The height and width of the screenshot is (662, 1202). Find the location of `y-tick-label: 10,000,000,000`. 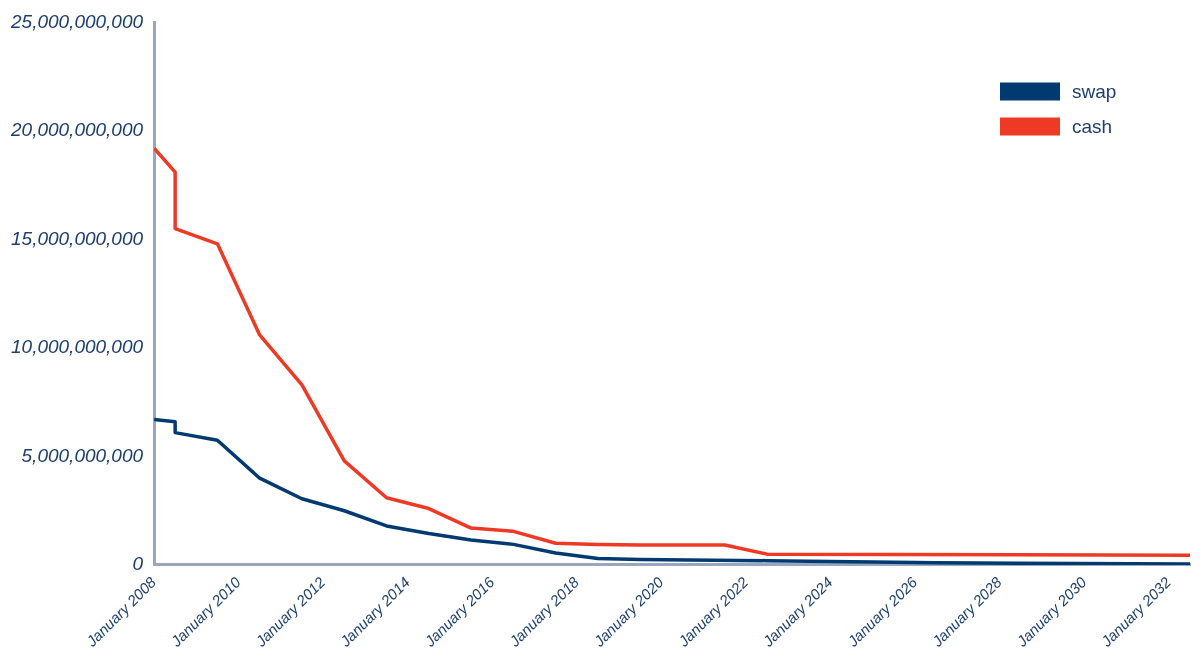

y-tick-label: 10,000,000,000 is located at coordinates (77, 347).